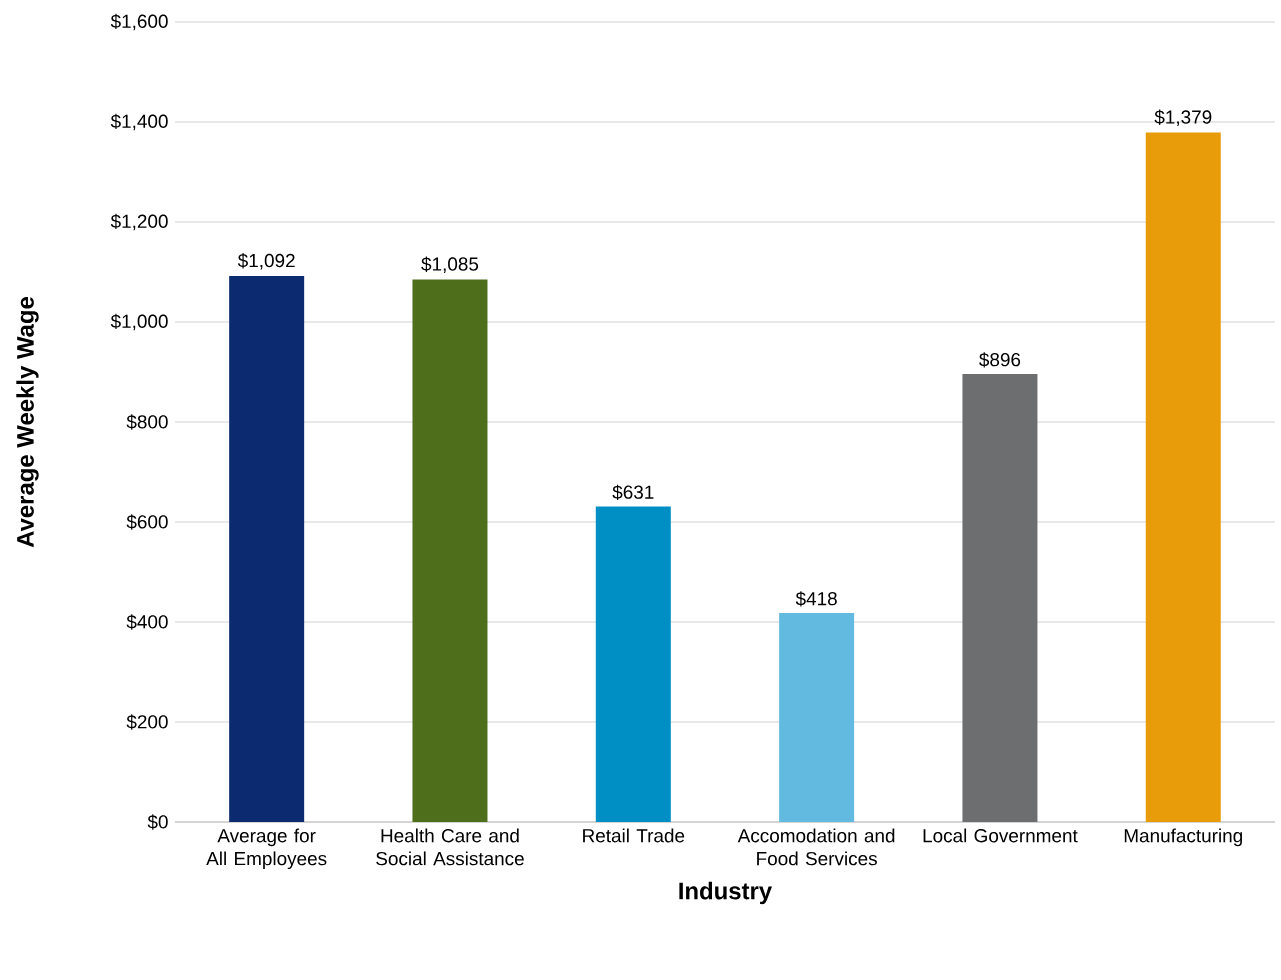 The height and width of the screenshot is (980, 1281). Describe the element at coordinates (450, 847) in the screenshot. I see `x-tick-label: Health Care and Social Assistance` at that location.